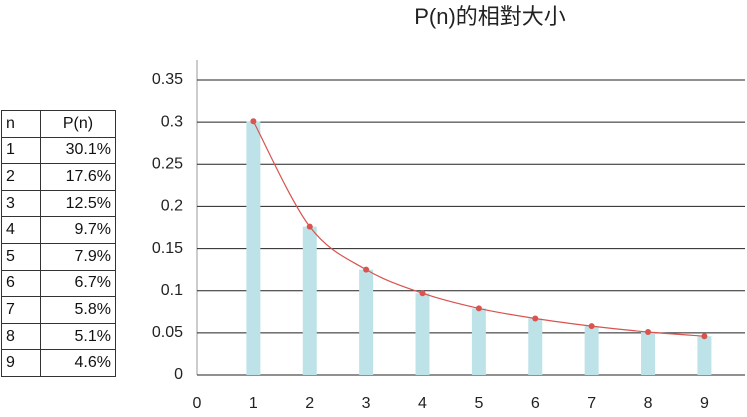 This screenshot has height=417, width=747. What do you see at coordinates (535, 403) in the screenshot?
I see `x-tick-label: 6` at bounding box center [535, 403].